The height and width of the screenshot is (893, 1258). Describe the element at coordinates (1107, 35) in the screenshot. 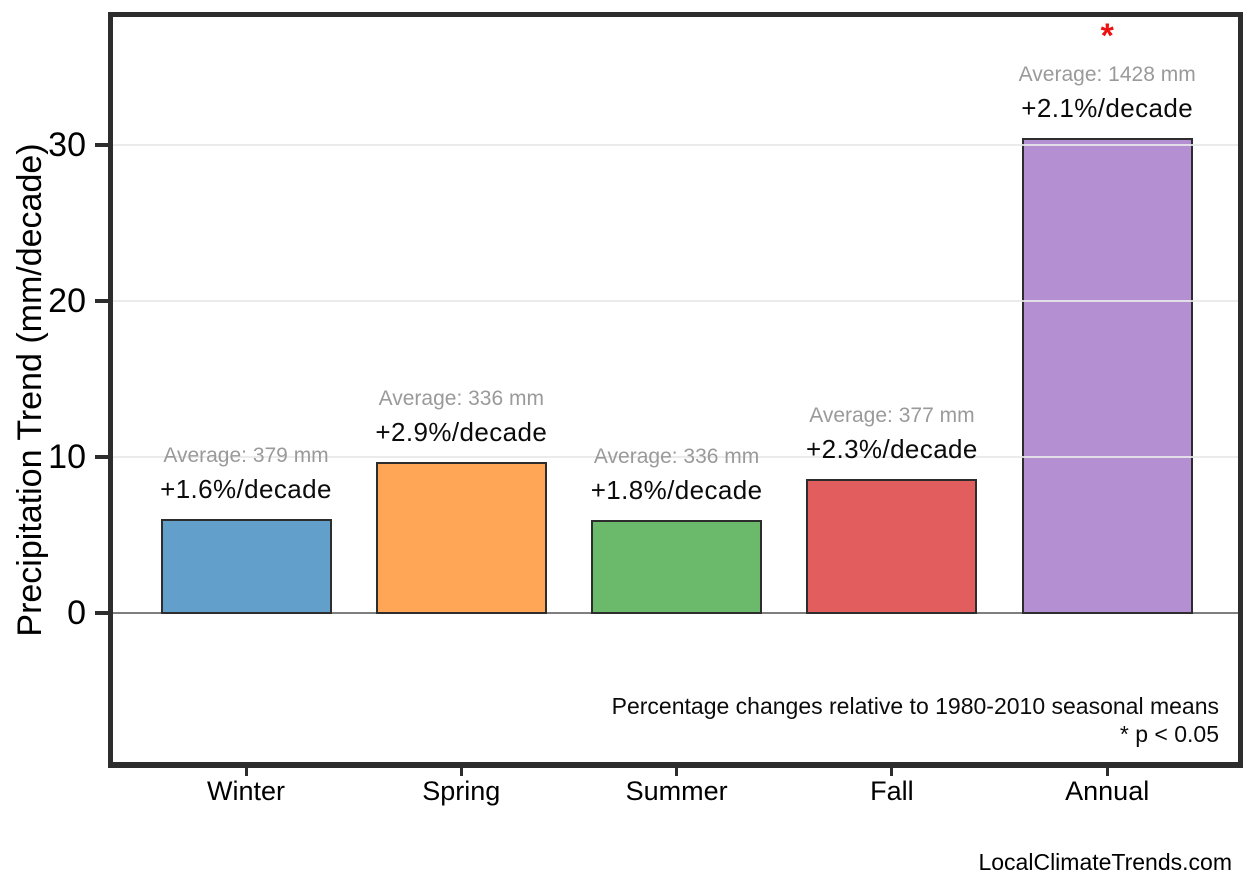

I see `significance-asterisk-annual: *` at that location.